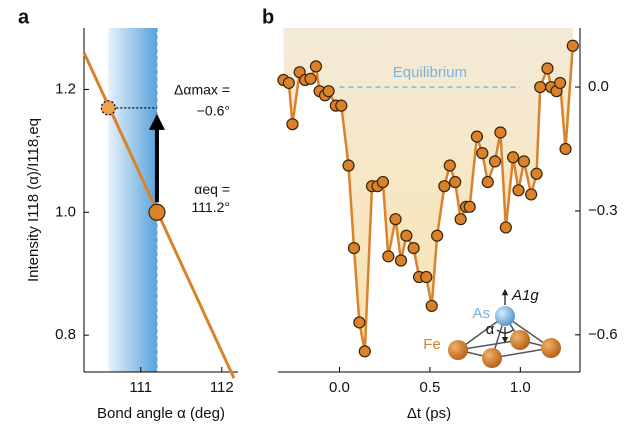  What do you see at coordinates (202, 90) in the screenshot?
I see `annotation: Δαmax =` at bounding box center [202, 90].